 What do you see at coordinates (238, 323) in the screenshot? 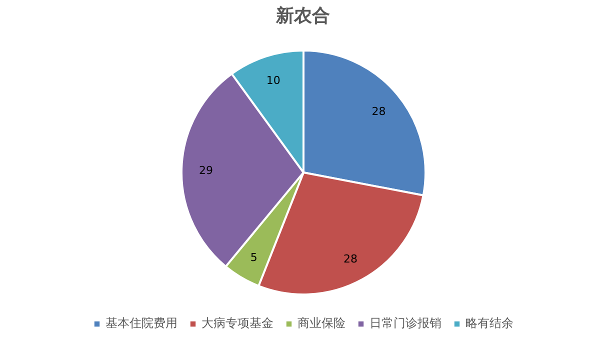
I see `legend-label: 大病专项基金` at bounding box center [238, 323].